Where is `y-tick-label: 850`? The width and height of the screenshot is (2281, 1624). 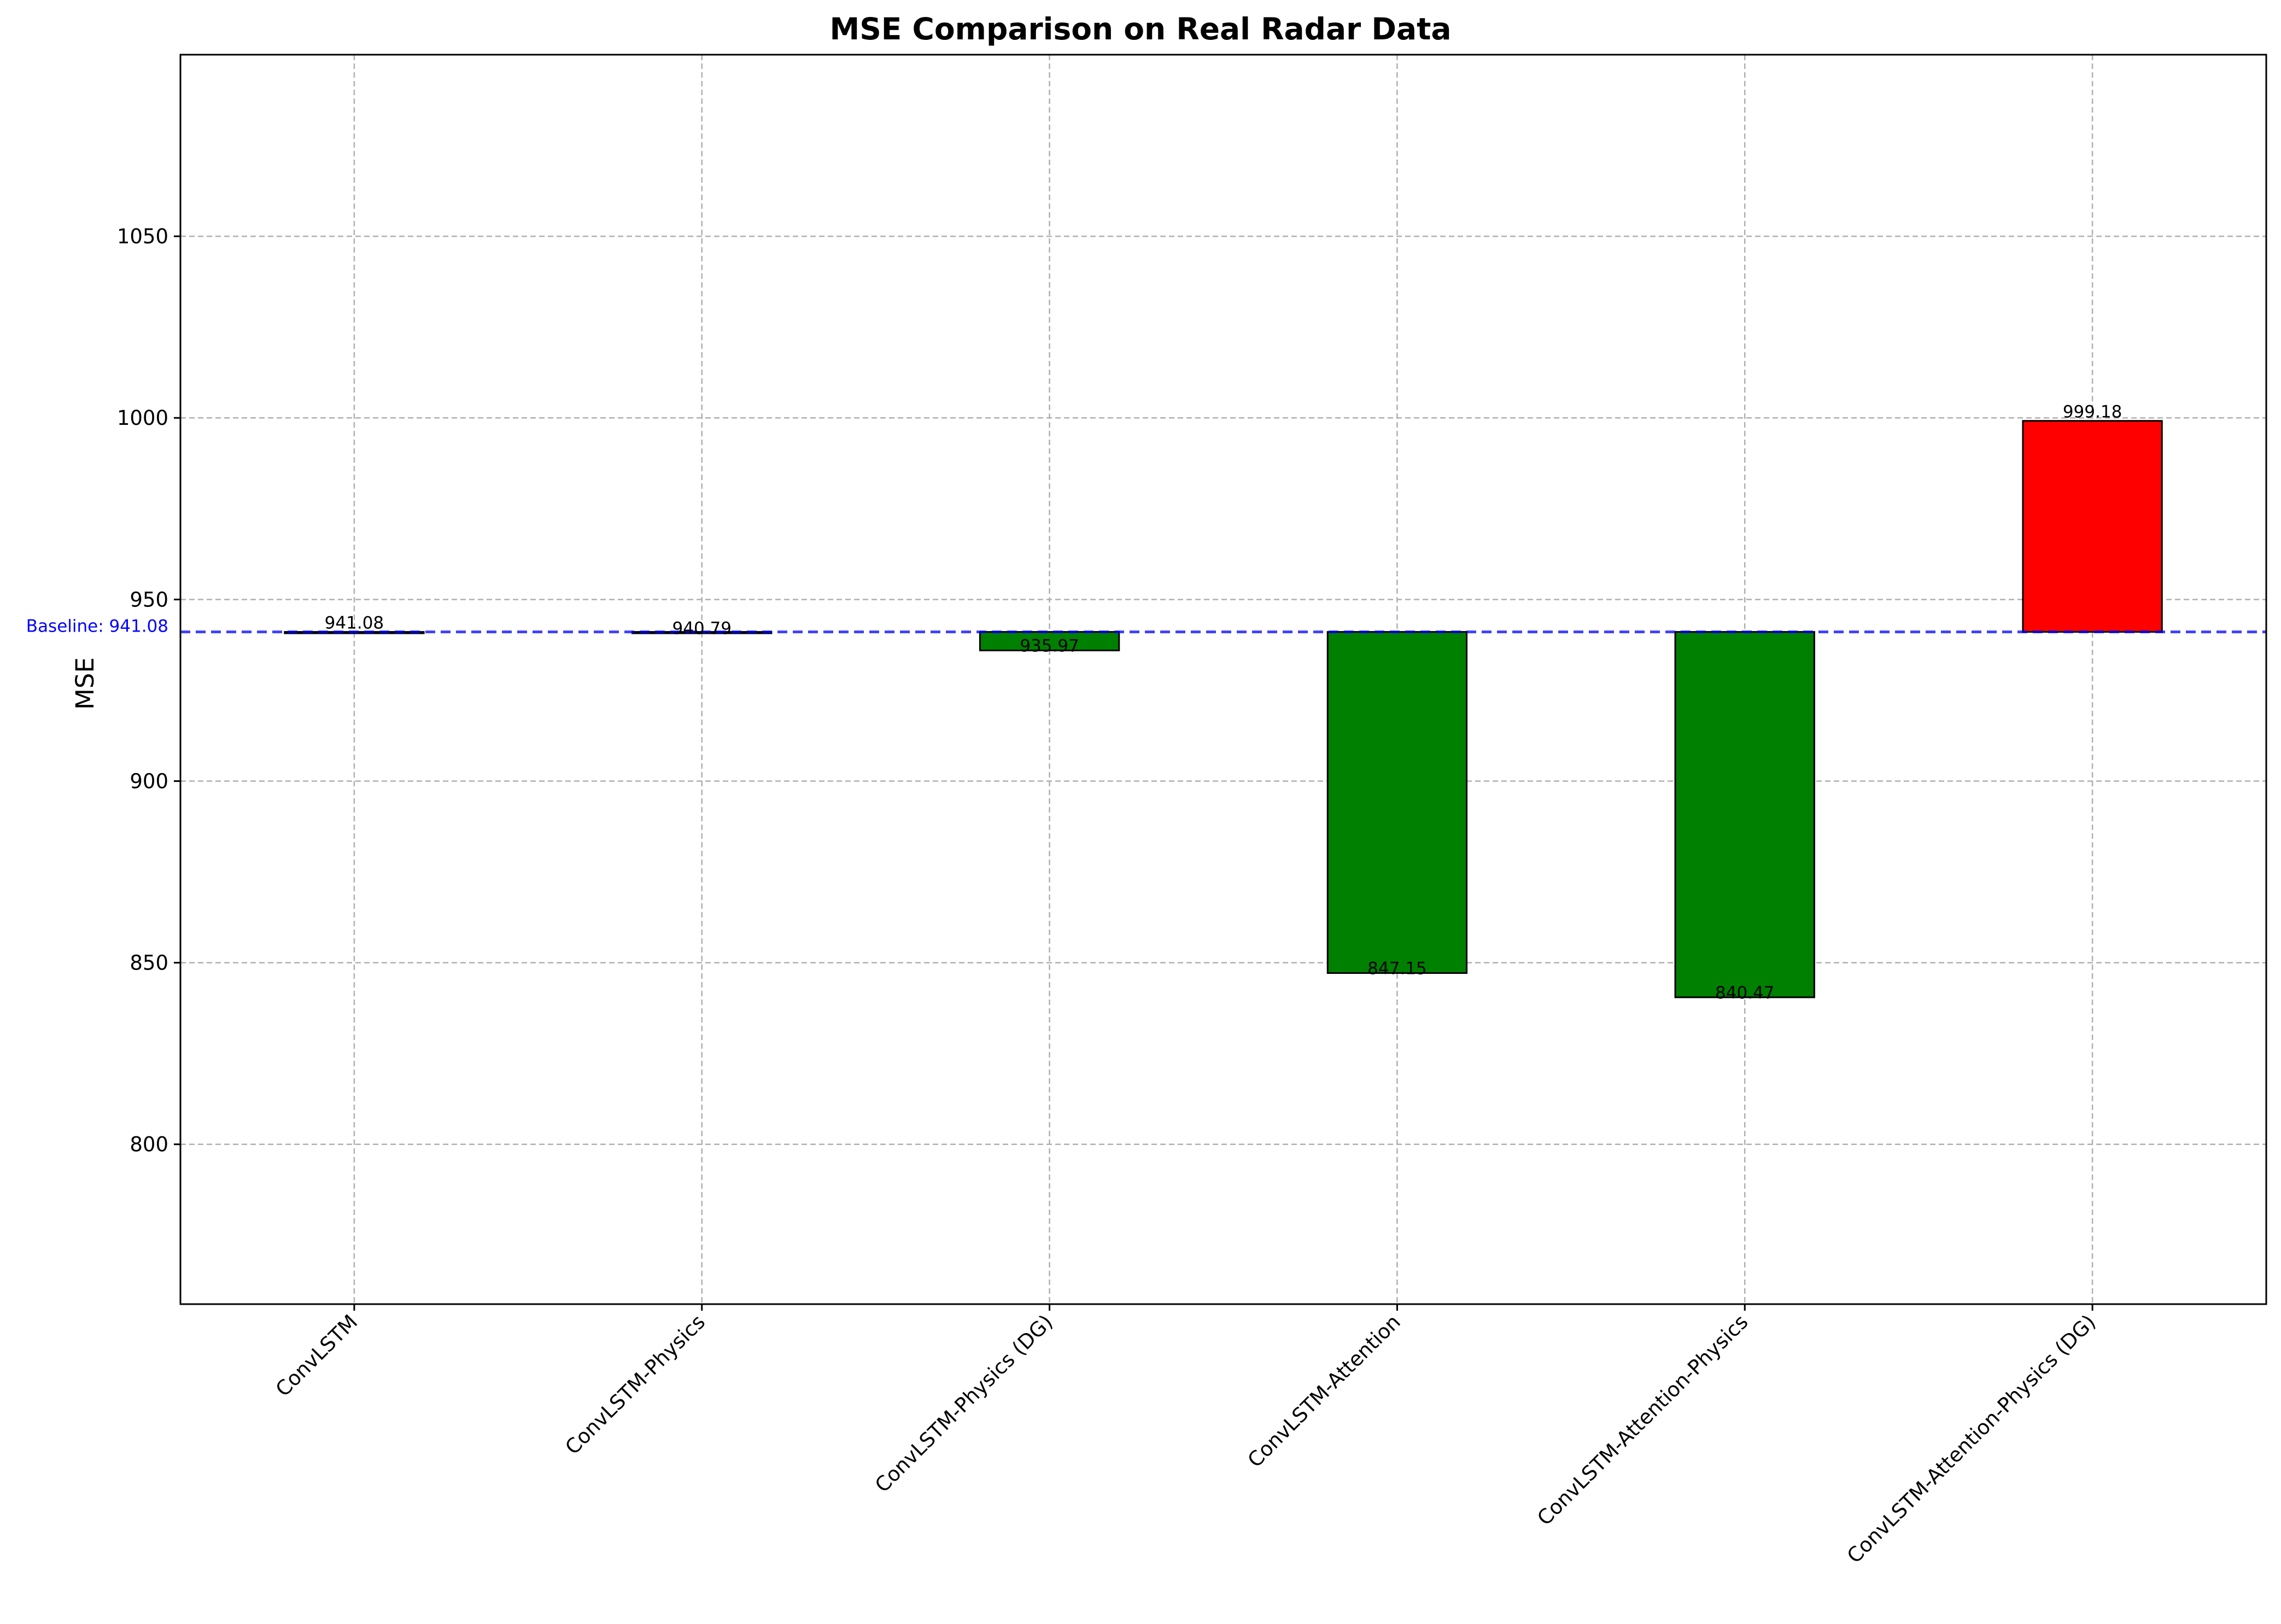
y-tick-label: 850 is located at coordinates (149, 963).